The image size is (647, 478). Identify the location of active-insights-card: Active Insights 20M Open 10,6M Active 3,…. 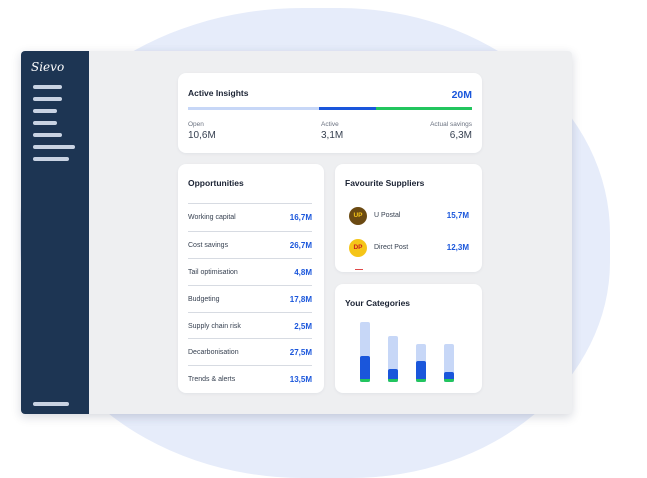
(330, 113).